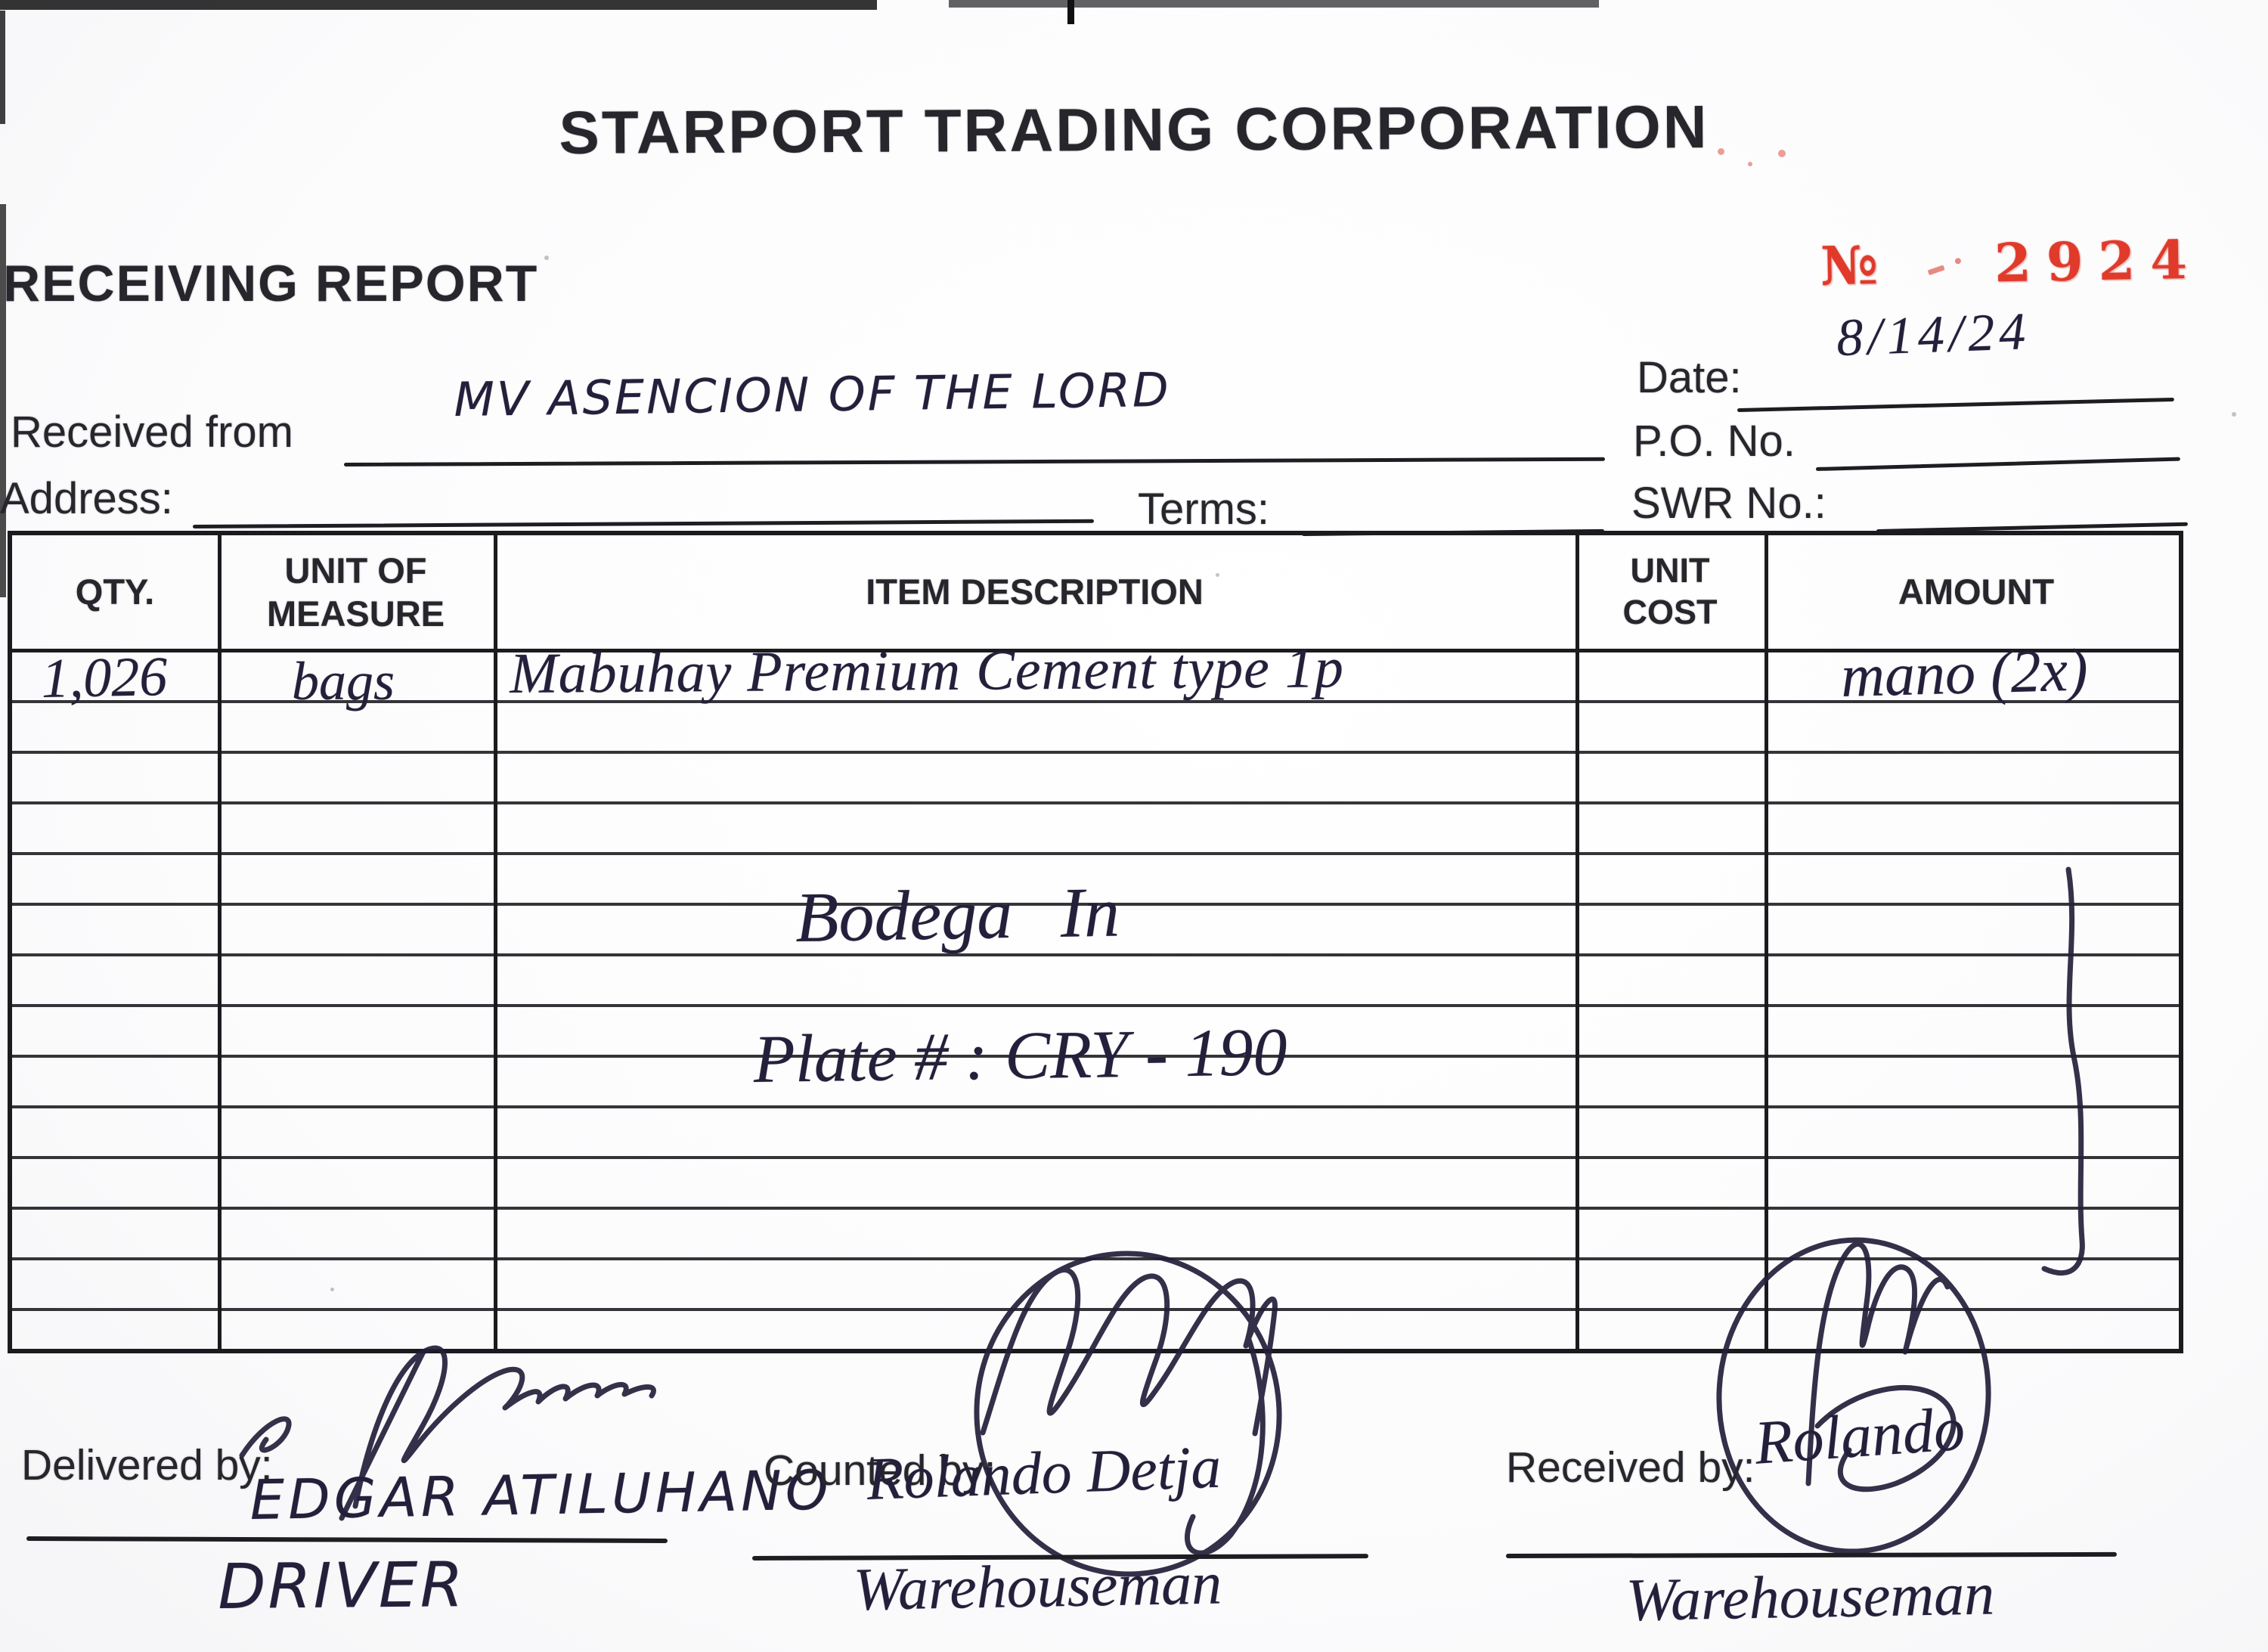 Image resolution: width=2268 pixels, height=1652 pixels. I want to click on form-number-prefix: №, so click(1850, 266).